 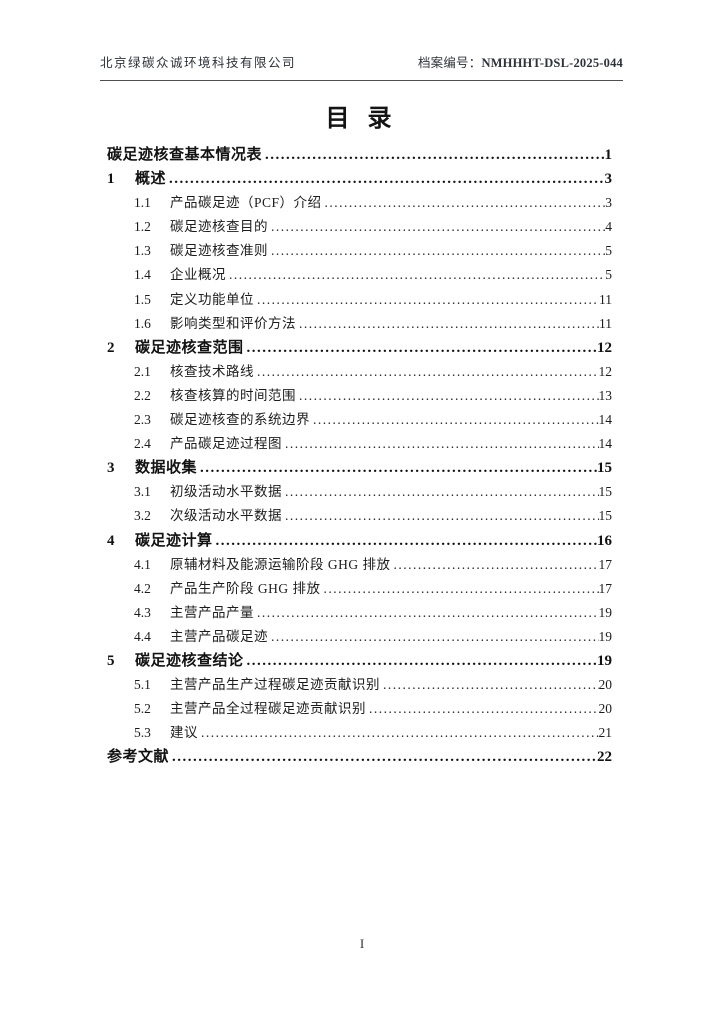 What do you see at coordinates (219, 636) in the screenshot?
I see `toc-entry-title: 主营产品碳足迹` at bounding box center [219, 636].